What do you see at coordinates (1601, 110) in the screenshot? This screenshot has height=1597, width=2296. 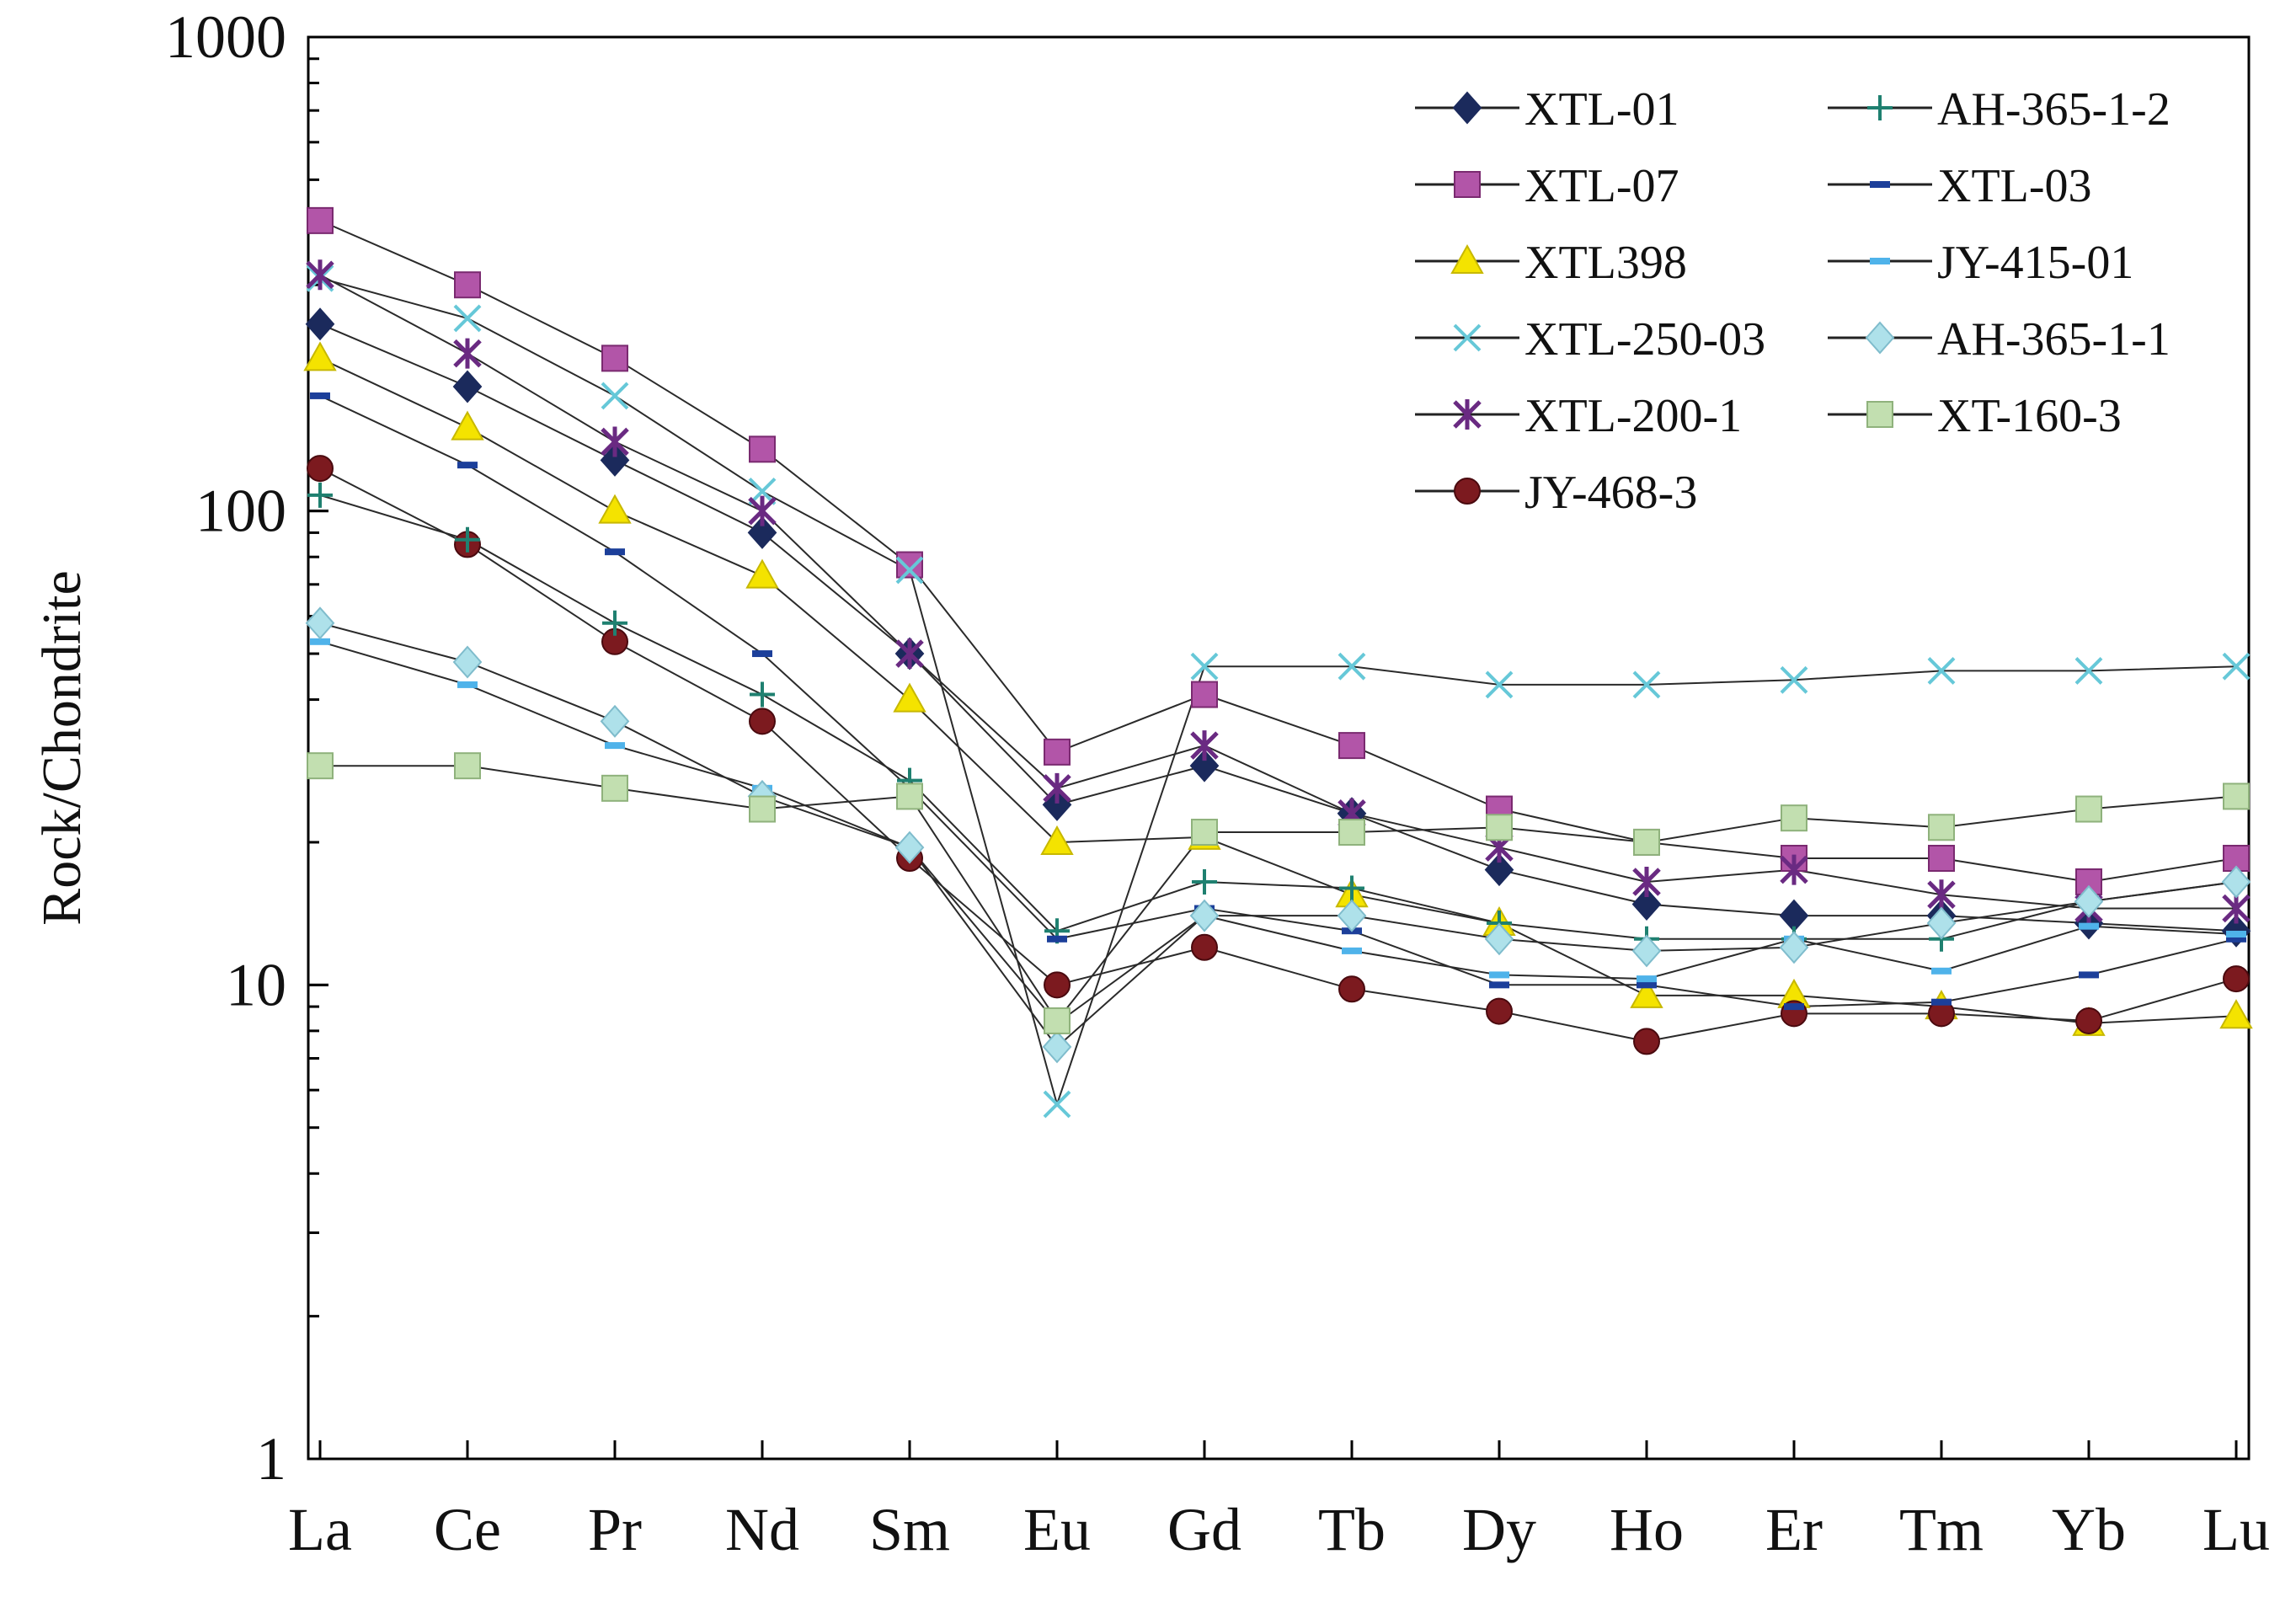 I see `legend-label-xtl-01: XTL-01` at bounding box center [1601, 110].